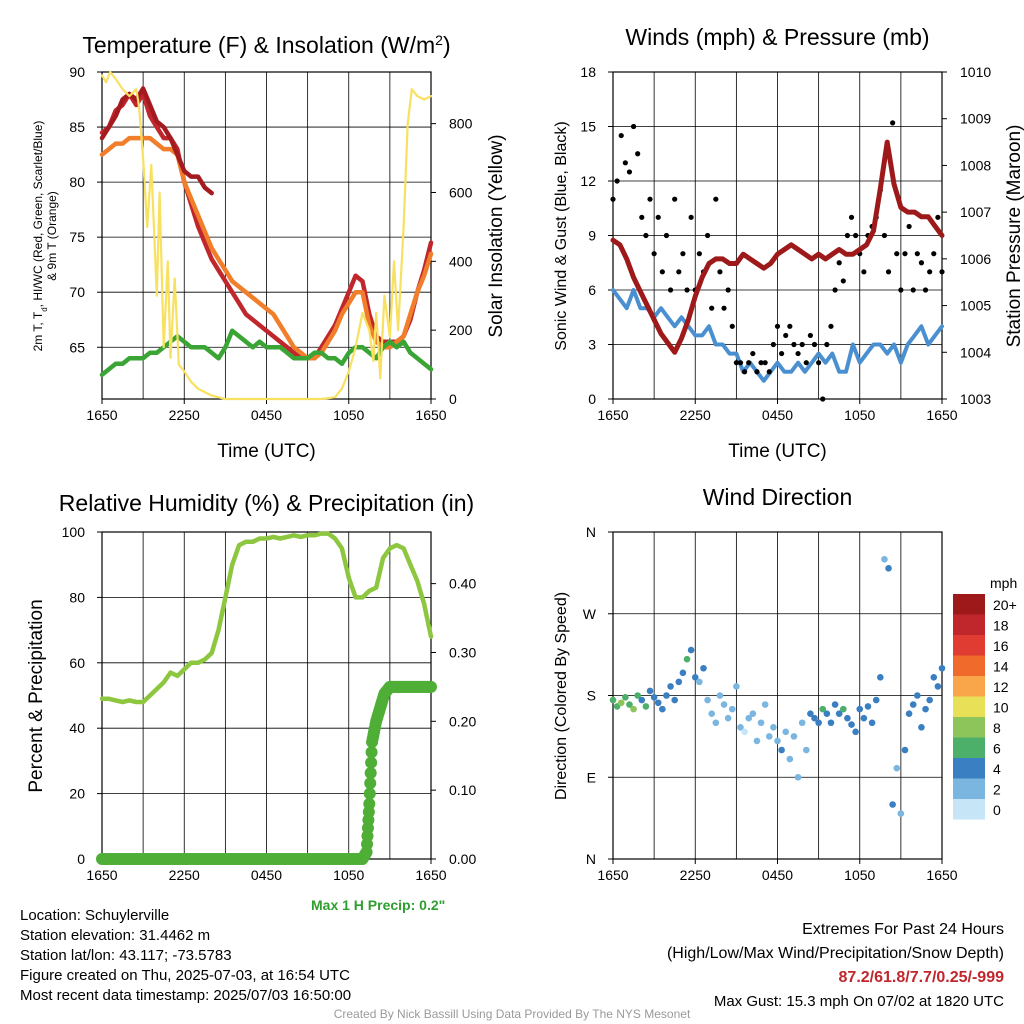 The width and height of the screenshot is (1024, 1024). What do you see at coordinates (462, 721) in the screenshot?
I see `y-right-tick-label: 0.20` at bounding box center [462, 721].